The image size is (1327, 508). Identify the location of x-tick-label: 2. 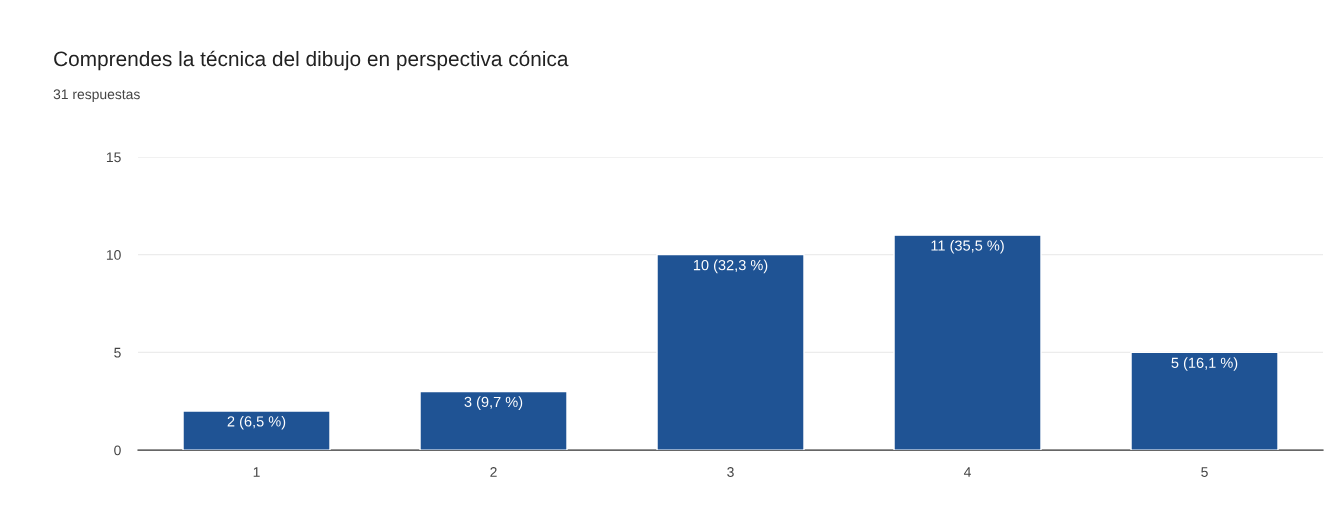
(493, 472).